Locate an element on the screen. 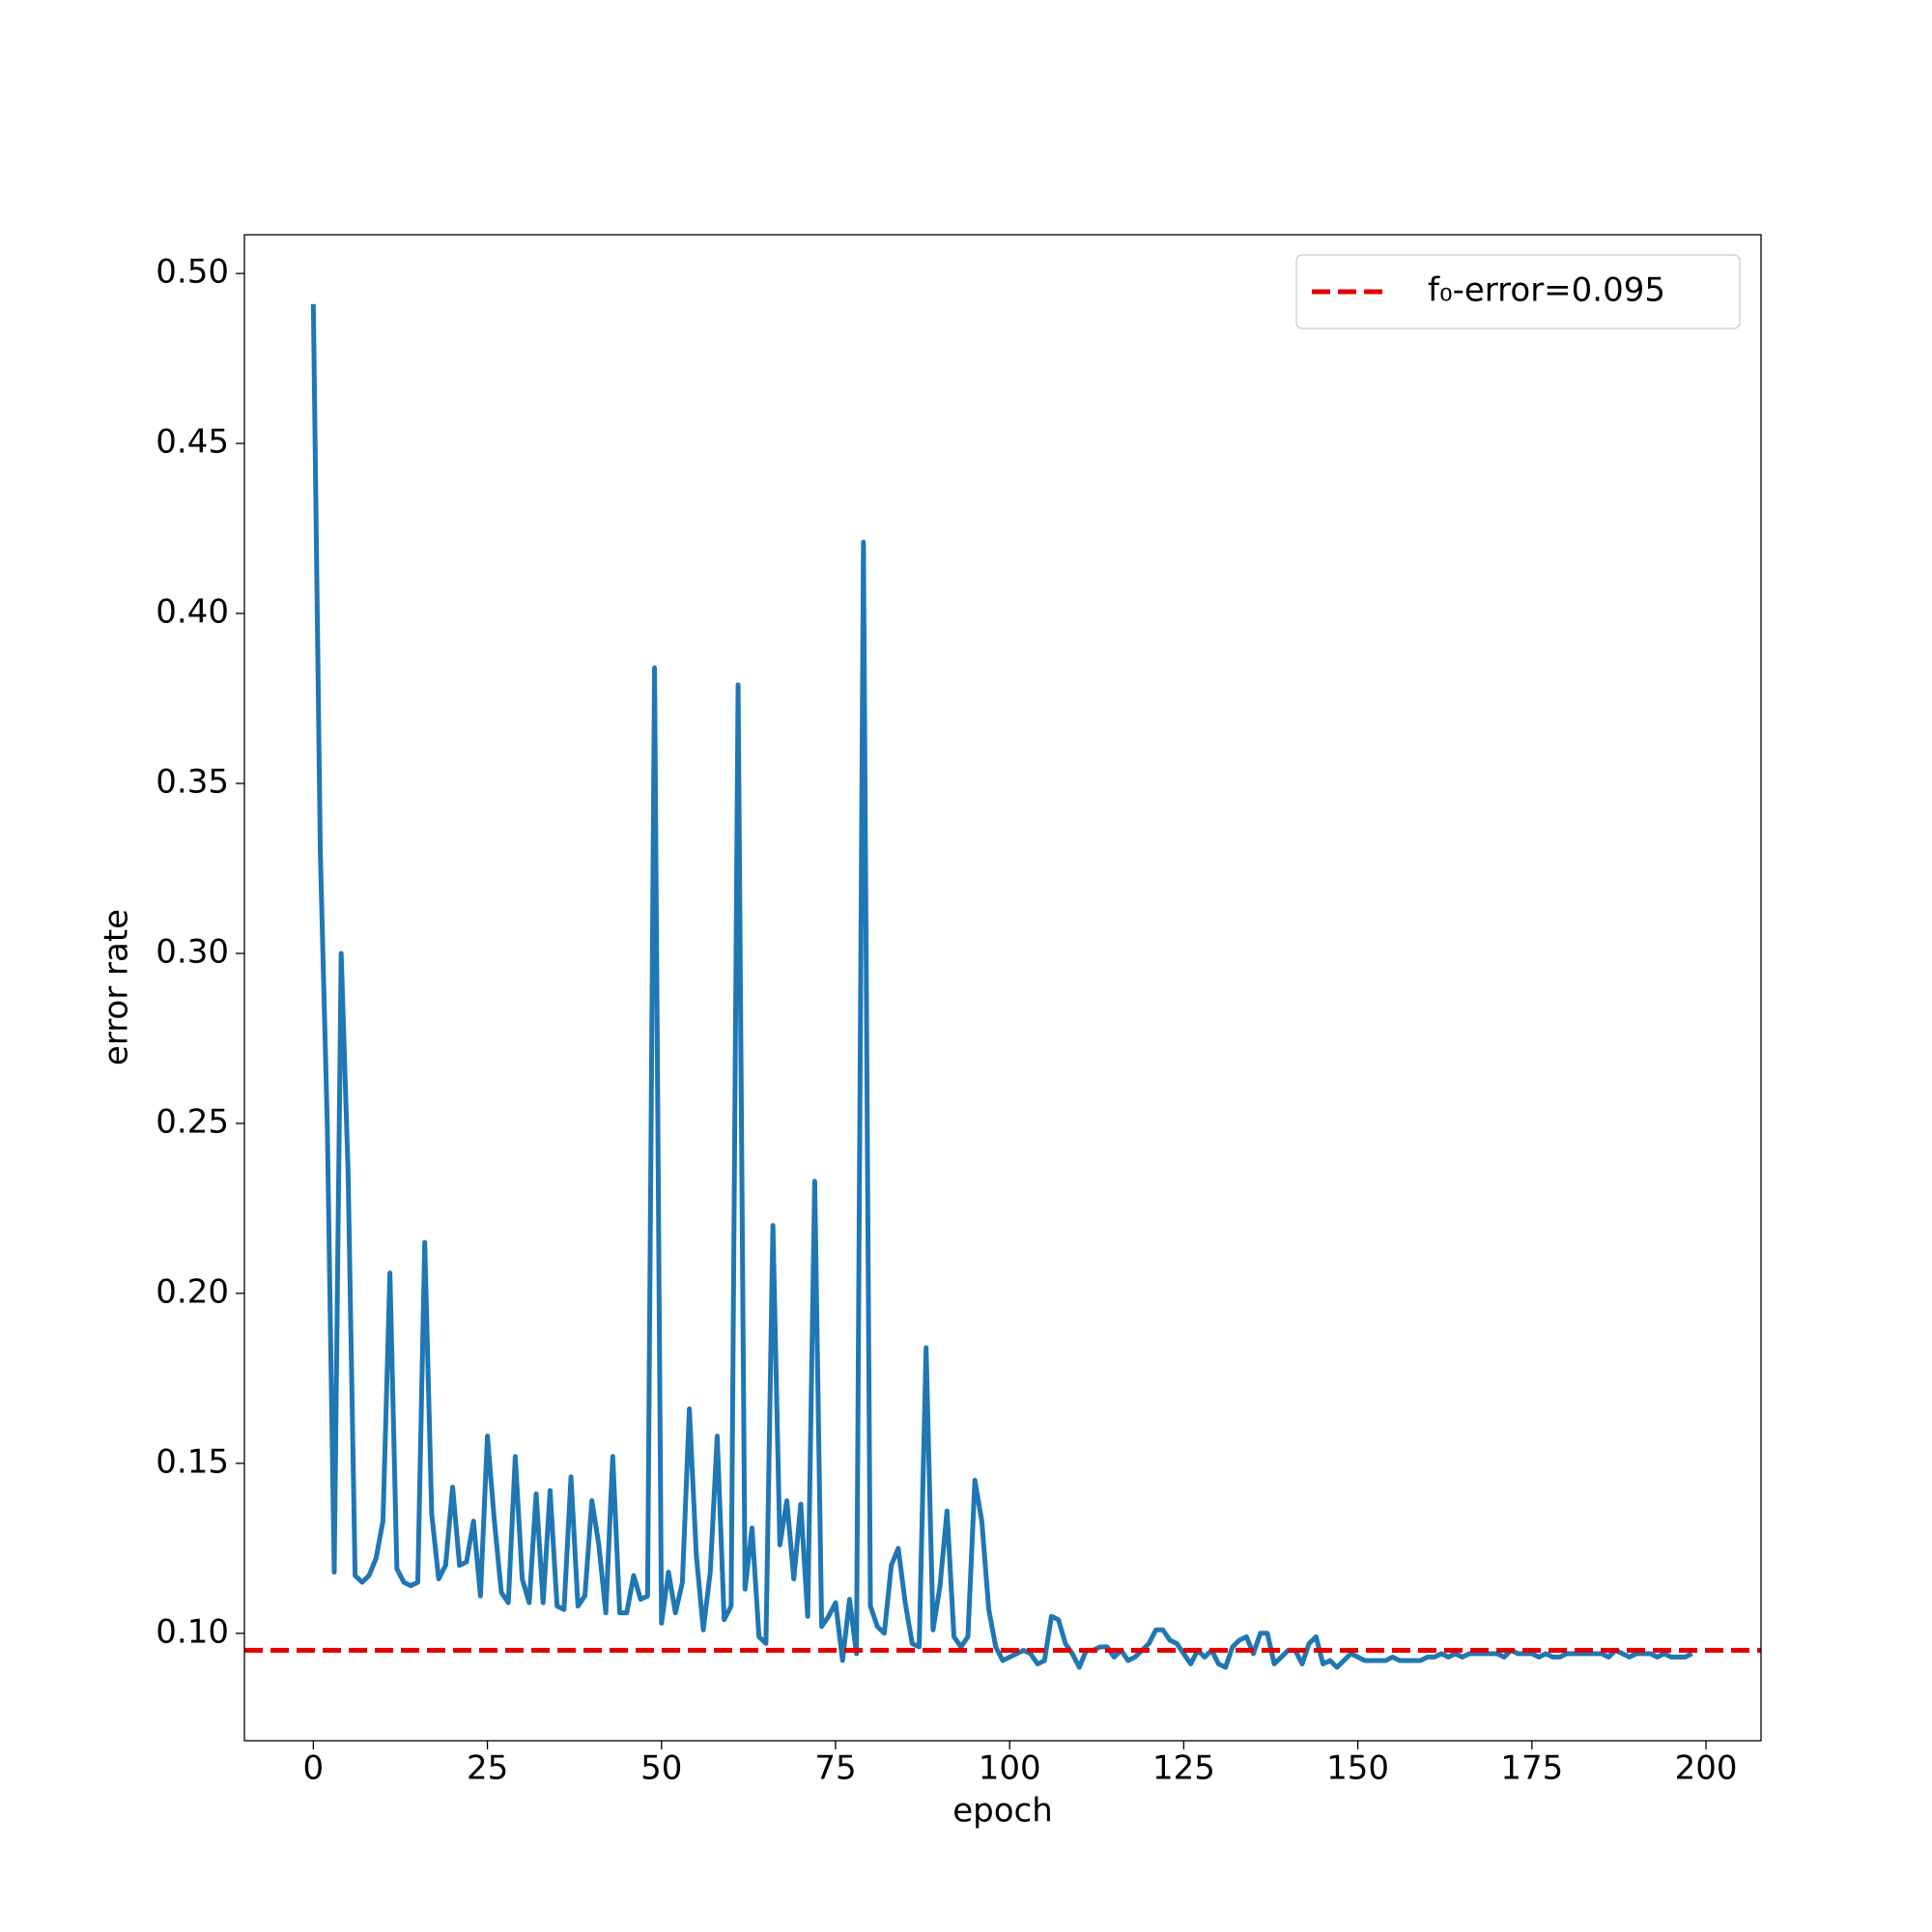 Image resolution: width=1932 pixels, height=1932 pixels. y-tick-label: 0.10 is located at coordinates (192, 1631).